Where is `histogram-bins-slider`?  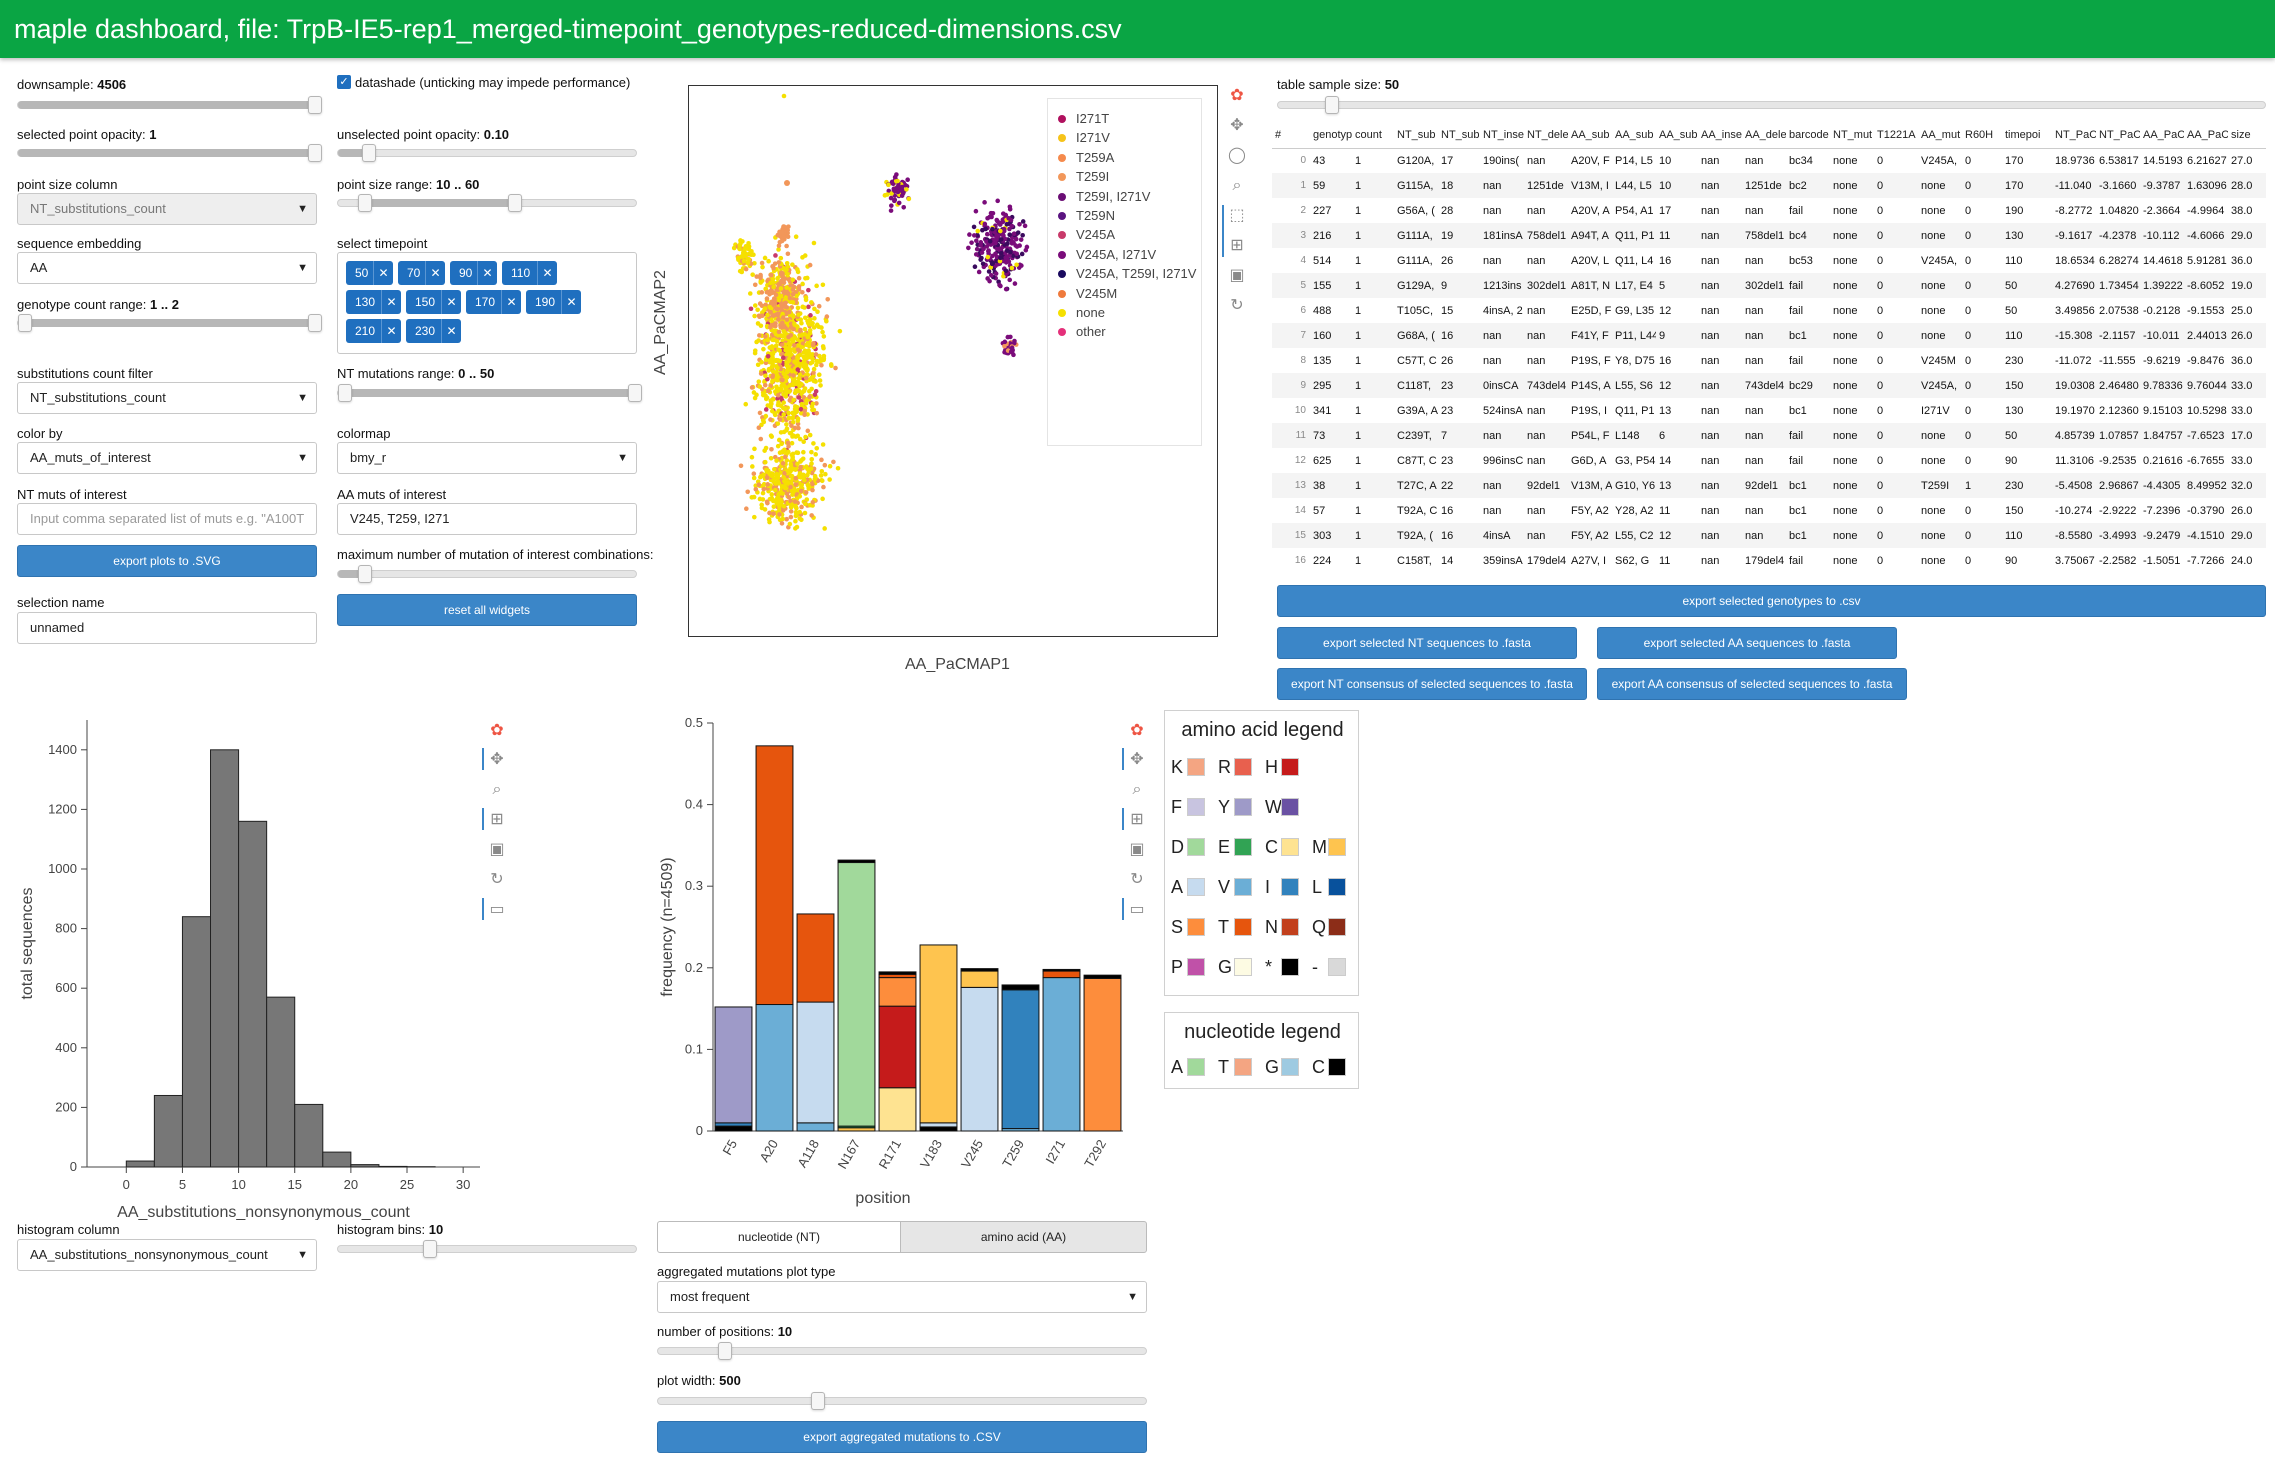 histogram-bins-slider is located at coordinates (487, 1249).